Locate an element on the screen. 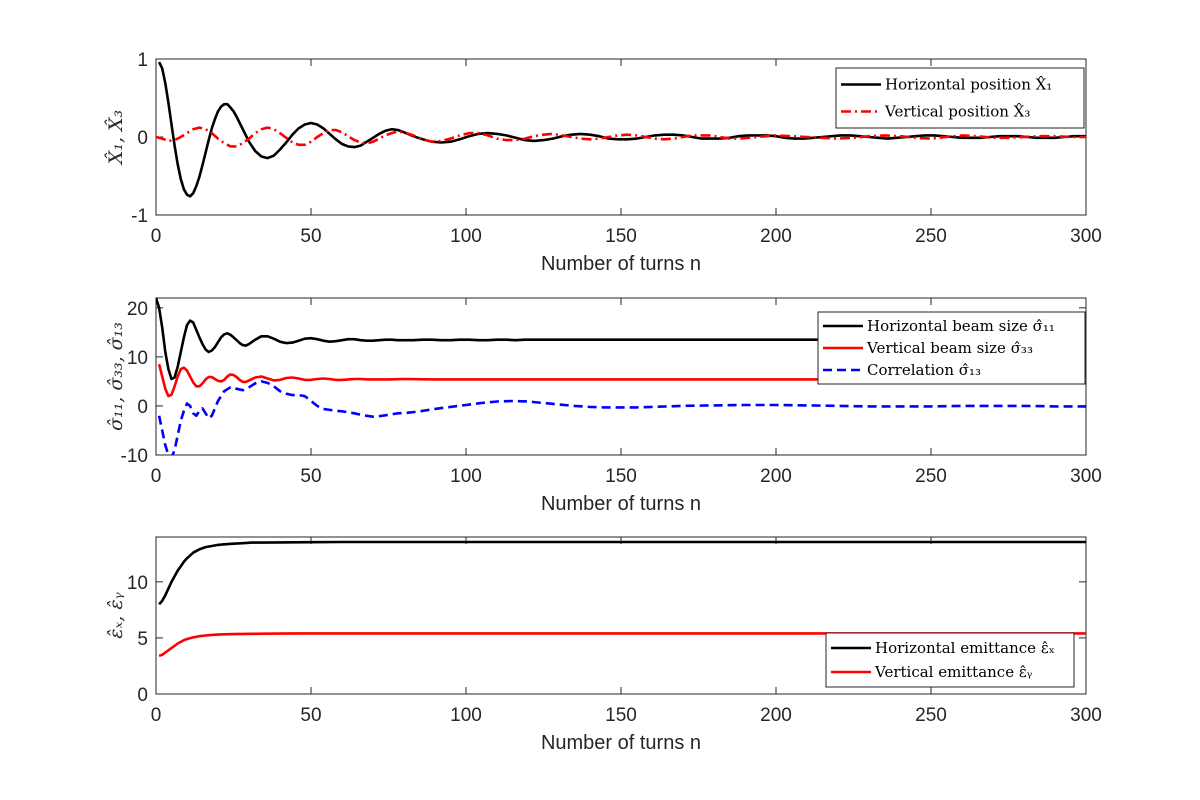 This screenshot has width=1200, height=800. legend-entry: Vertical beam size σ̂₃₃ is located at coordinates (949, 348).